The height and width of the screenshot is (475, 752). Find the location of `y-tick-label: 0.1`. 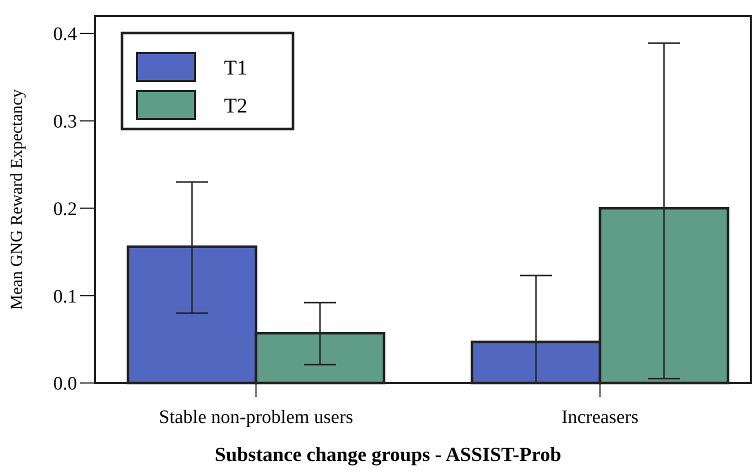

y-tick-label: 0.1 is located at coordinates (65, 297).